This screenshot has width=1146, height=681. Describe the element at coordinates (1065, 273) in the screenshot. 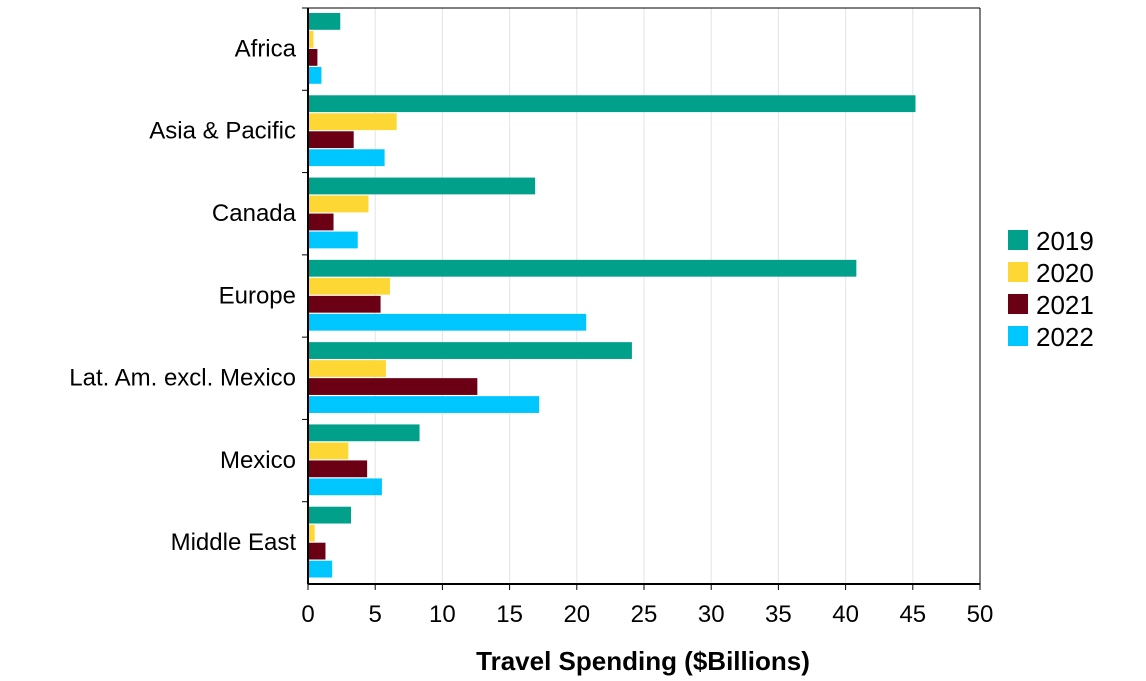

I see `legend-label: 2020` at that location.